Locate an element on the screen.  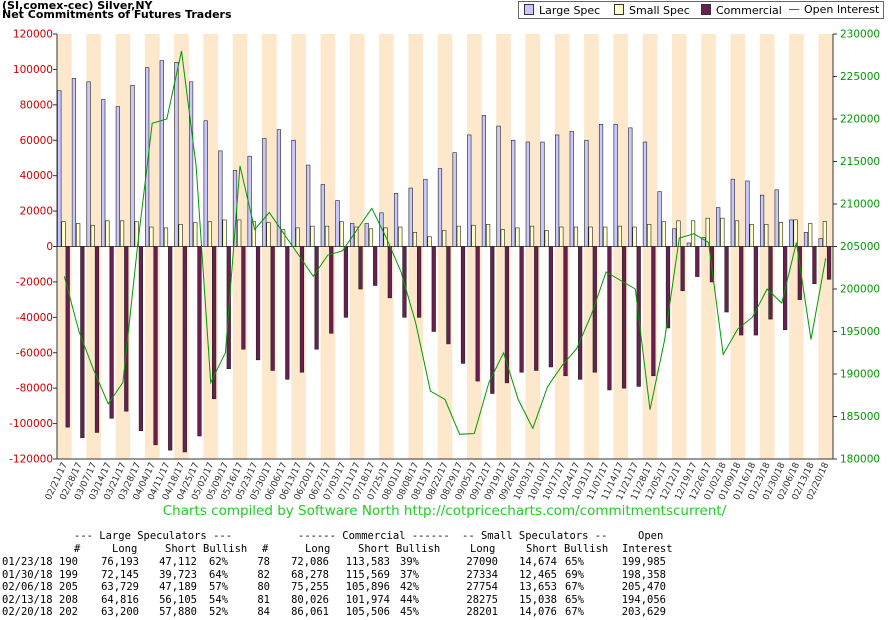
stats-cell-date: 02/13/18 is located at coordinates (27, 599).